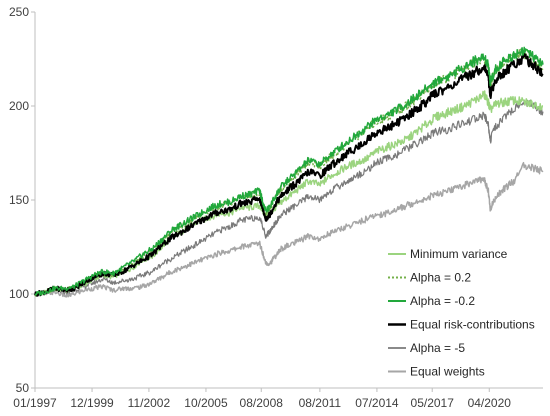 This screenshot has width=550, height=416. I want to click on x-tick-label: 01/1997, so click(35, 403).